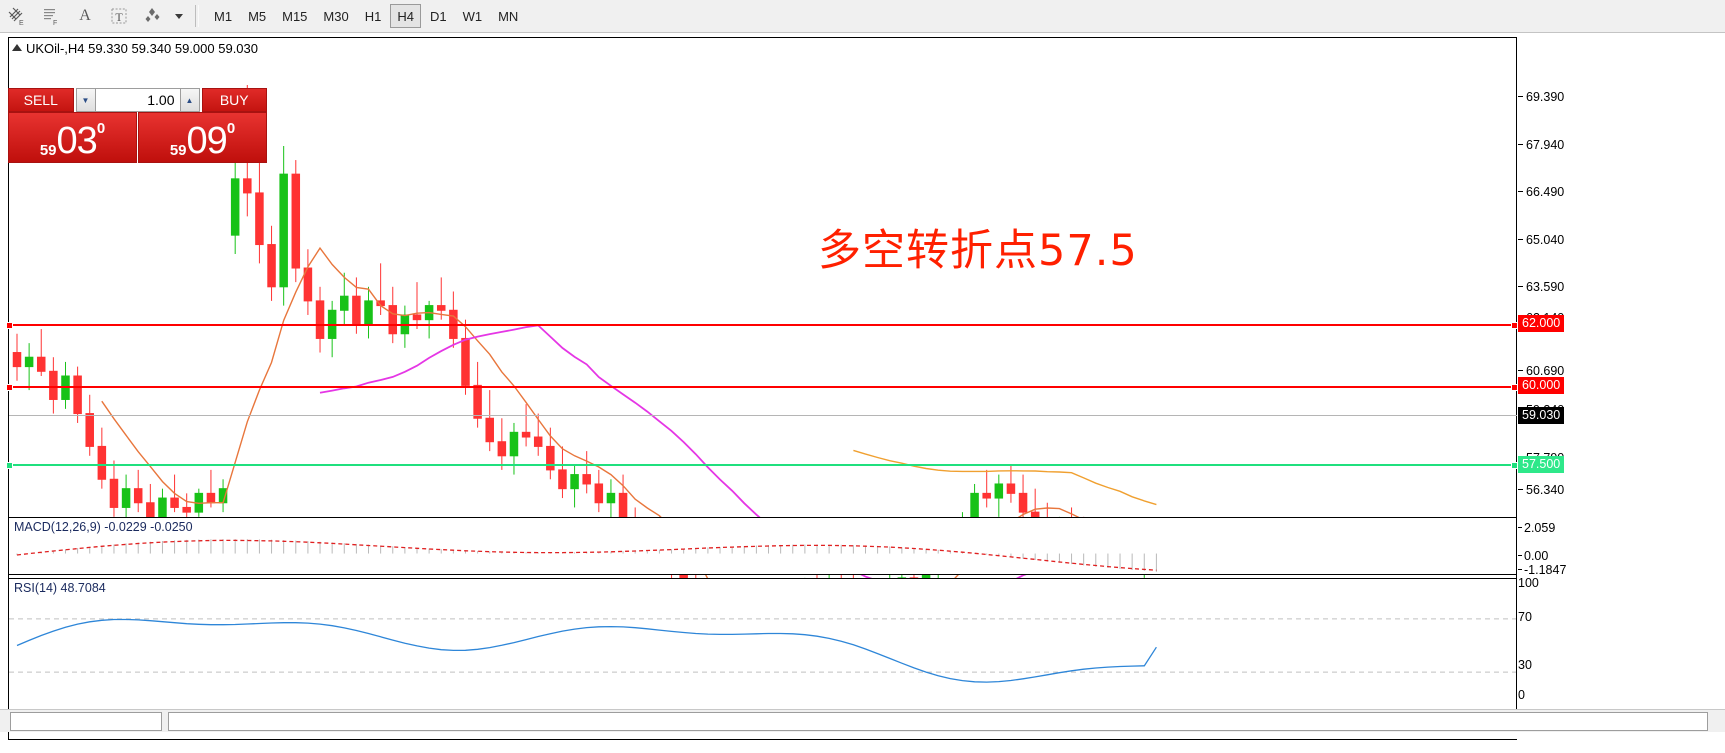 The image size is (1725, 753). I want to click on one-click-trading-panel: SELL ▼ 1.00 ▲ BUY 59030 59090, so click(137, 125).